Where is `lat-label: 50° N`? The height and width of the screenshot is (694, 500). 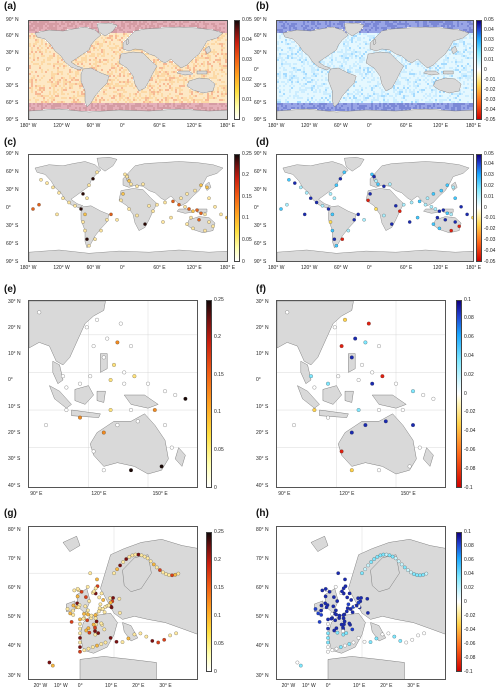
lat-label: 50° N is located at coordinates (262, 617).